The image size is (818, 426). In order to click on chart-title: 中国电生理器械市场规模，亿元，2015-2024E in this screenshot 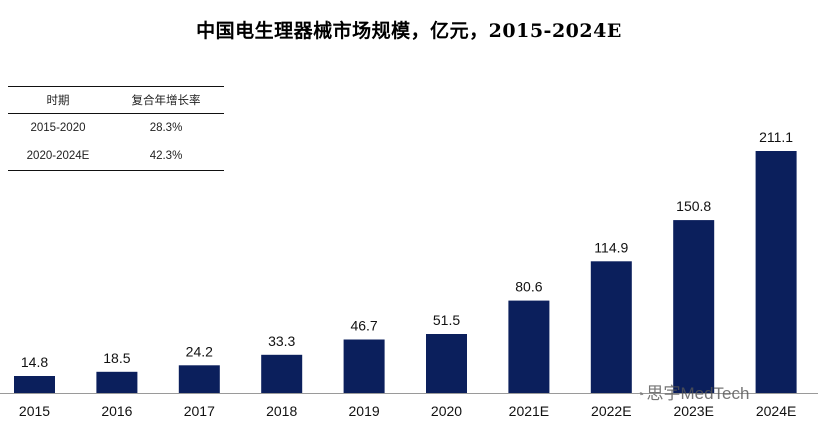, I will do `click(409, 31)`.